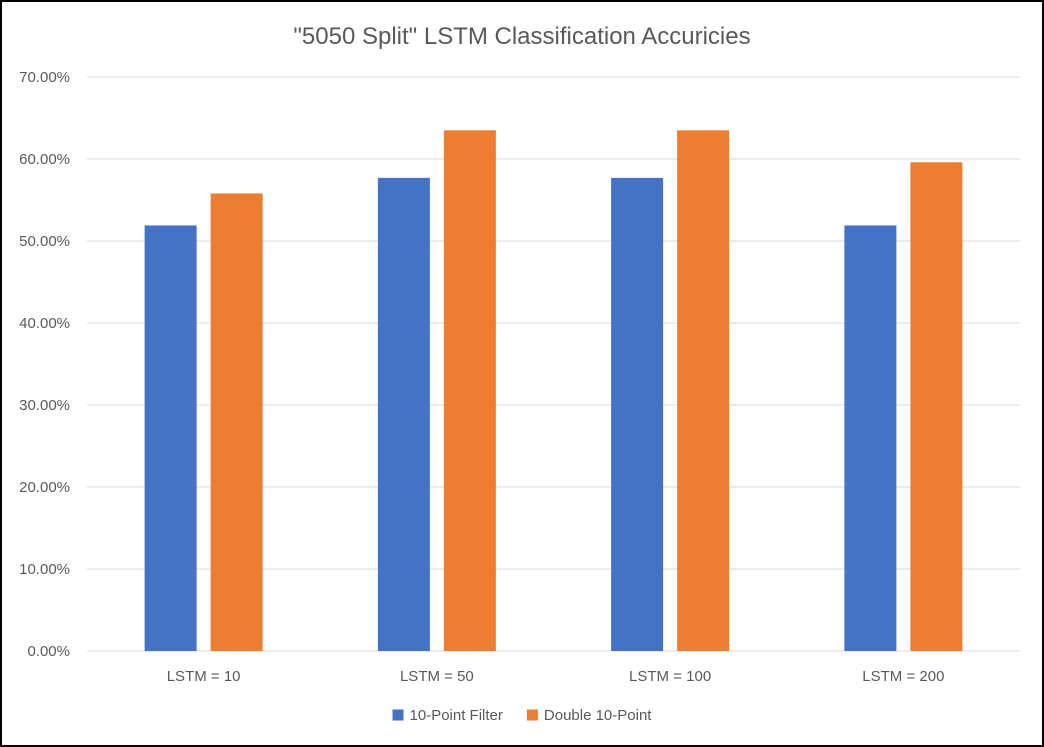  I want to click on legend: 10-Point Filter Double 10-Point, so click(522, 715).